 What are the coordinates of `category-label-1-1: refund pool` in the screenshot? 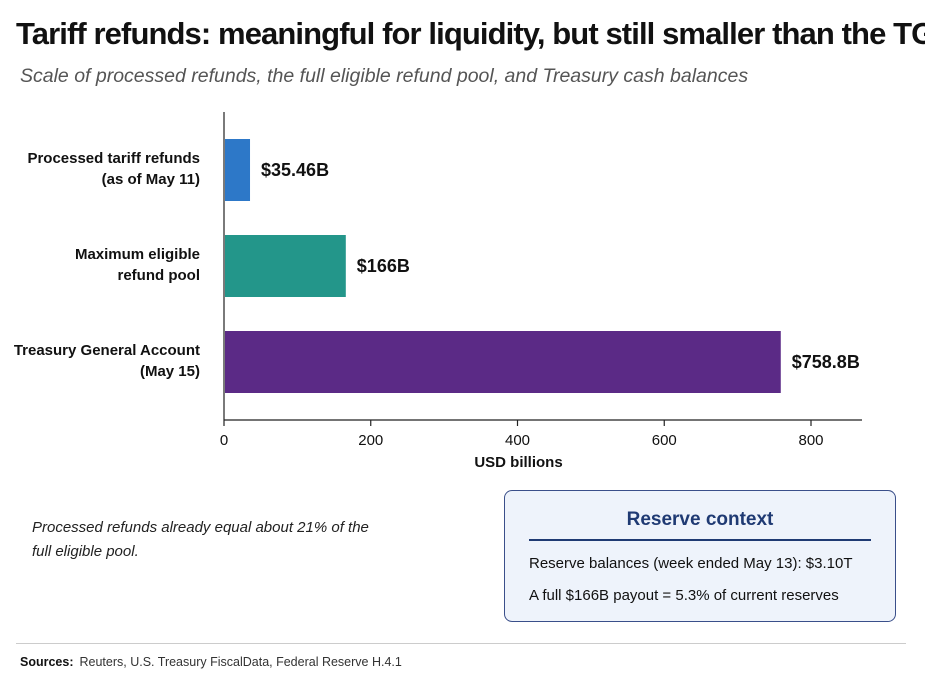 It's located at (159, 275).